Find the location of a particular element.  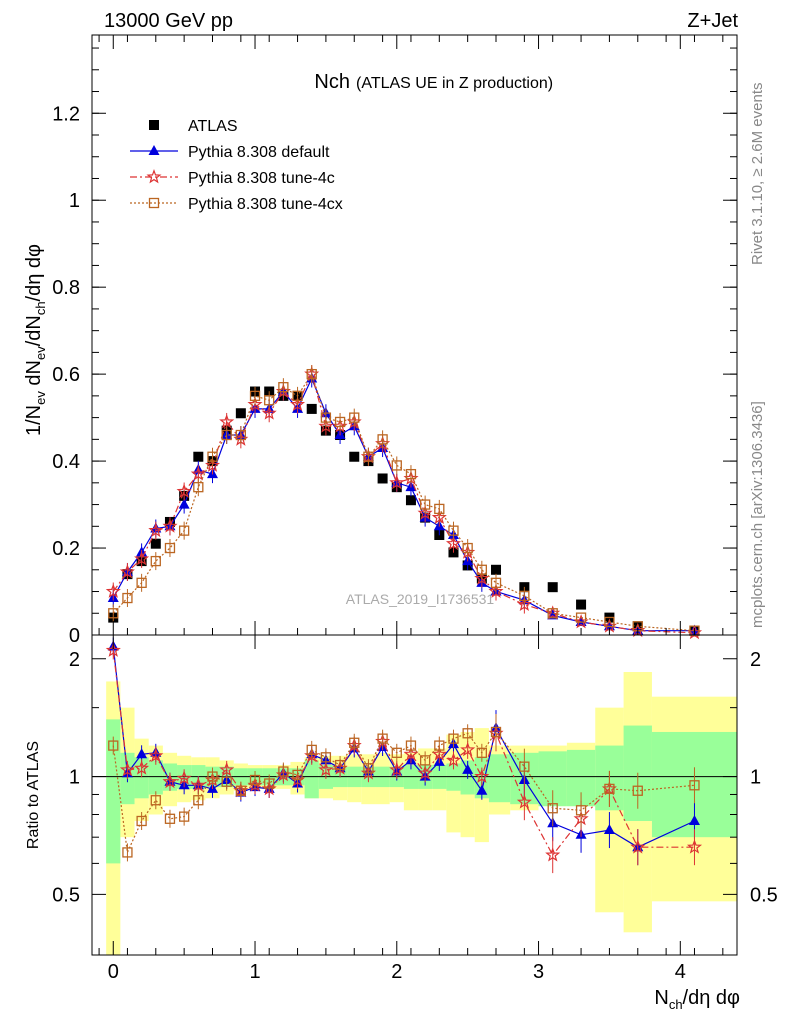

ratio-y-tick-label: 0.5 is located at coordinates (66, 895).